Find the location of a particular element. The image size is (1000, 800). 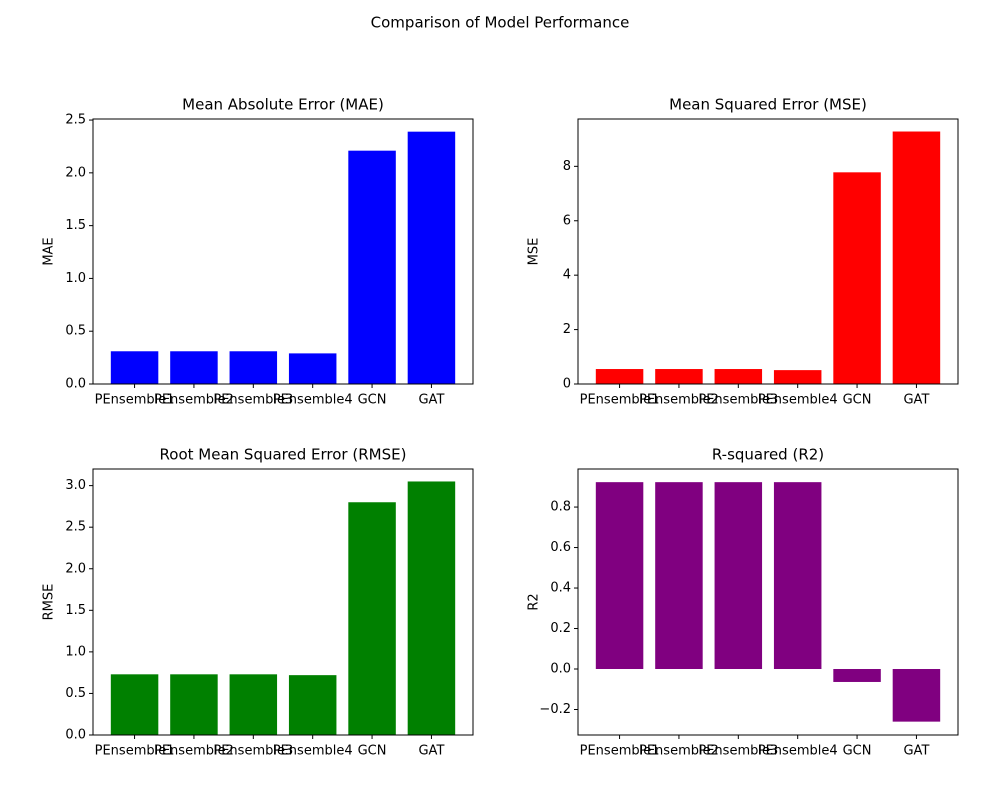

y-tick-label: 0.8 is located at coordinates (560, 507).